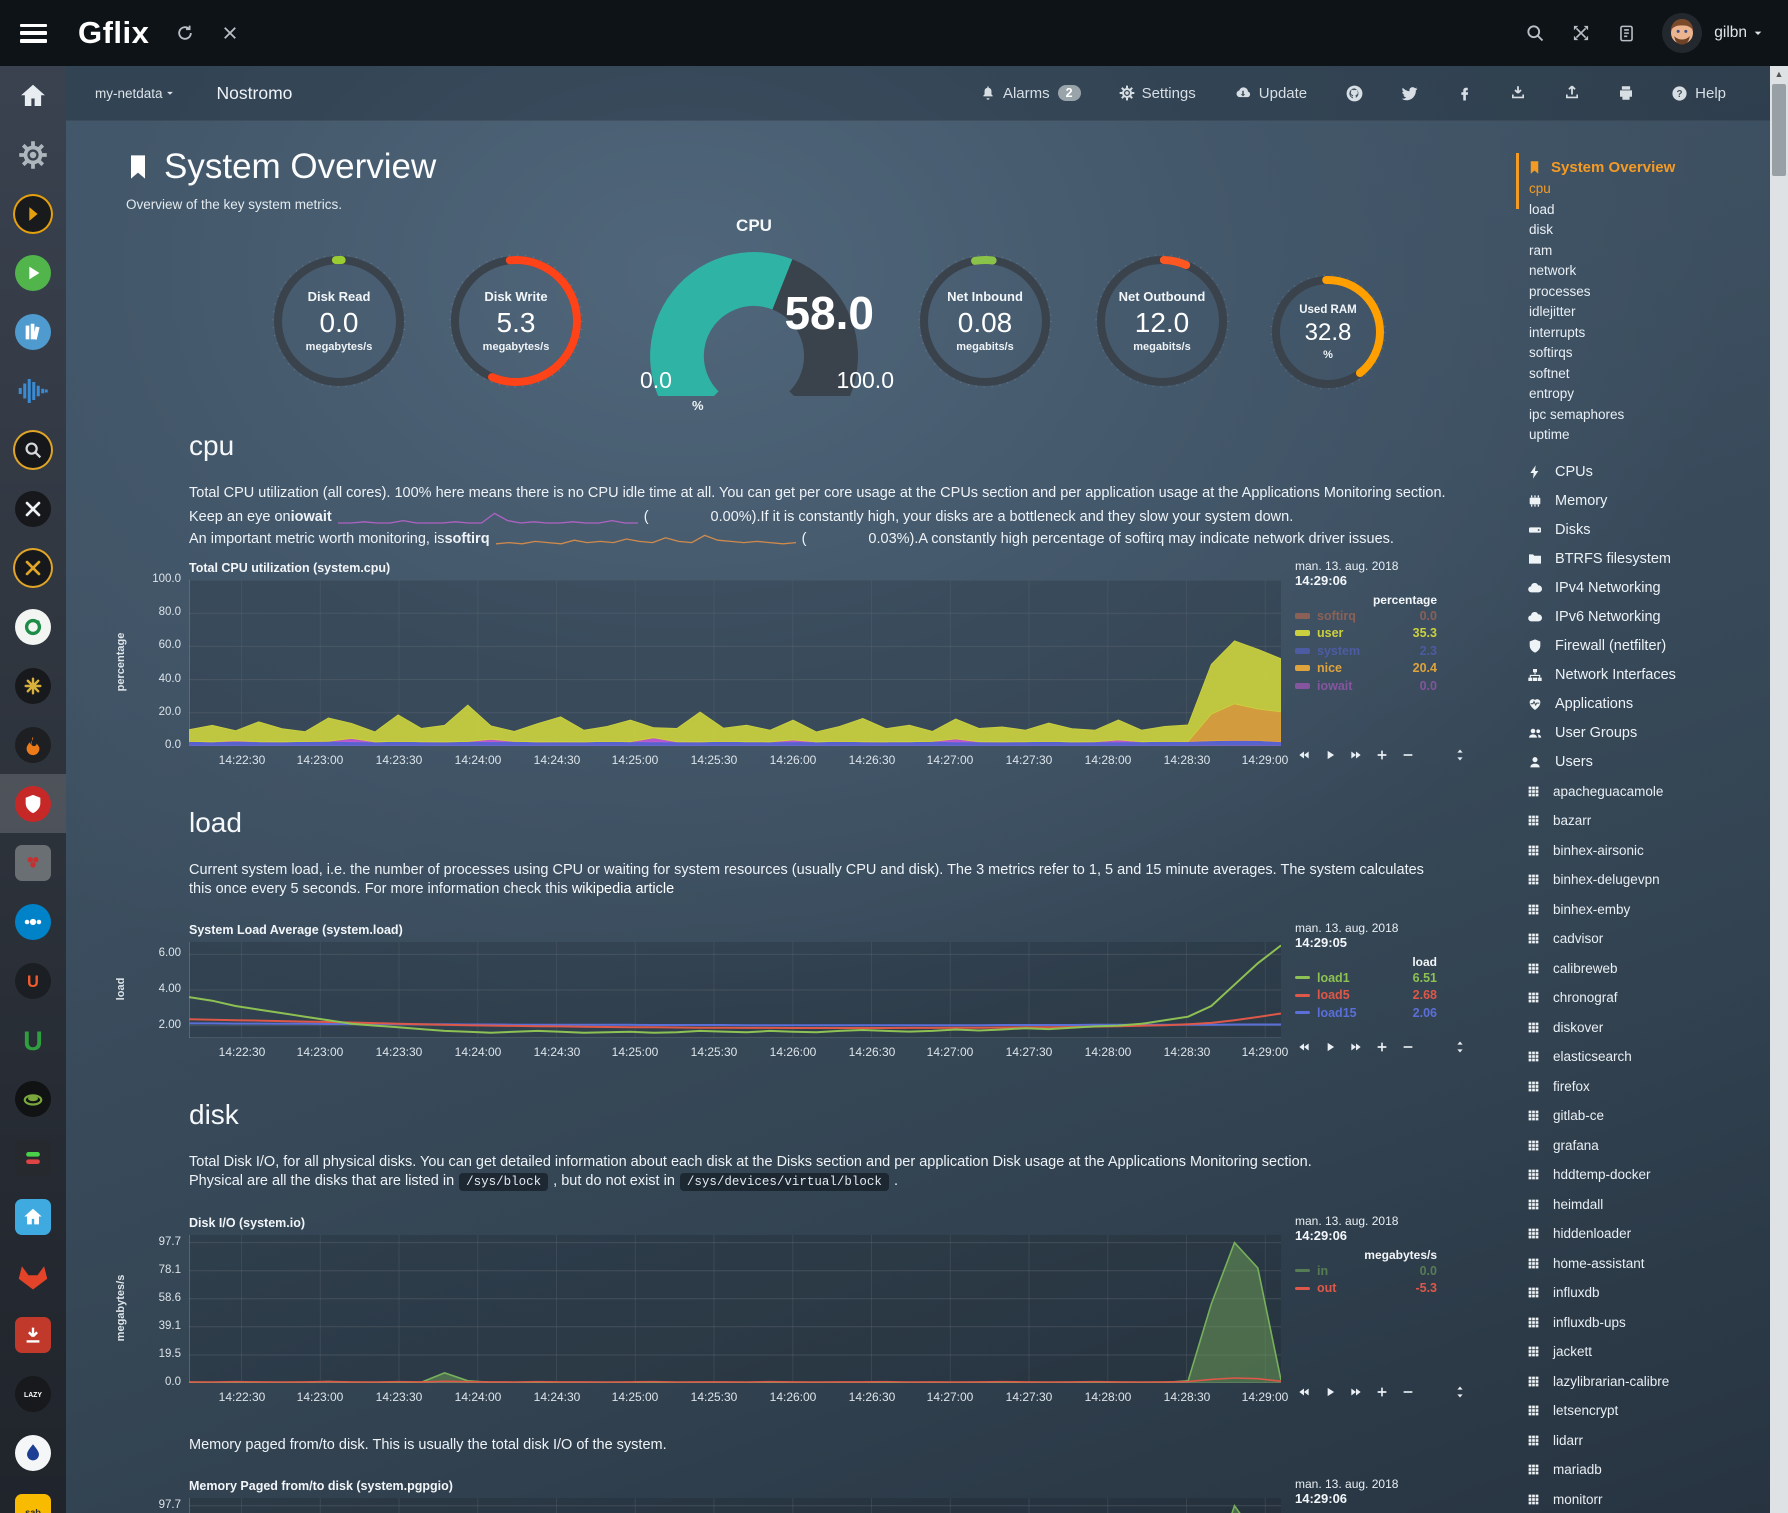 The width and height of the screenshot is (1788, 1513). I want to click on host-dropdown: my-netdata, so click(136, 93).